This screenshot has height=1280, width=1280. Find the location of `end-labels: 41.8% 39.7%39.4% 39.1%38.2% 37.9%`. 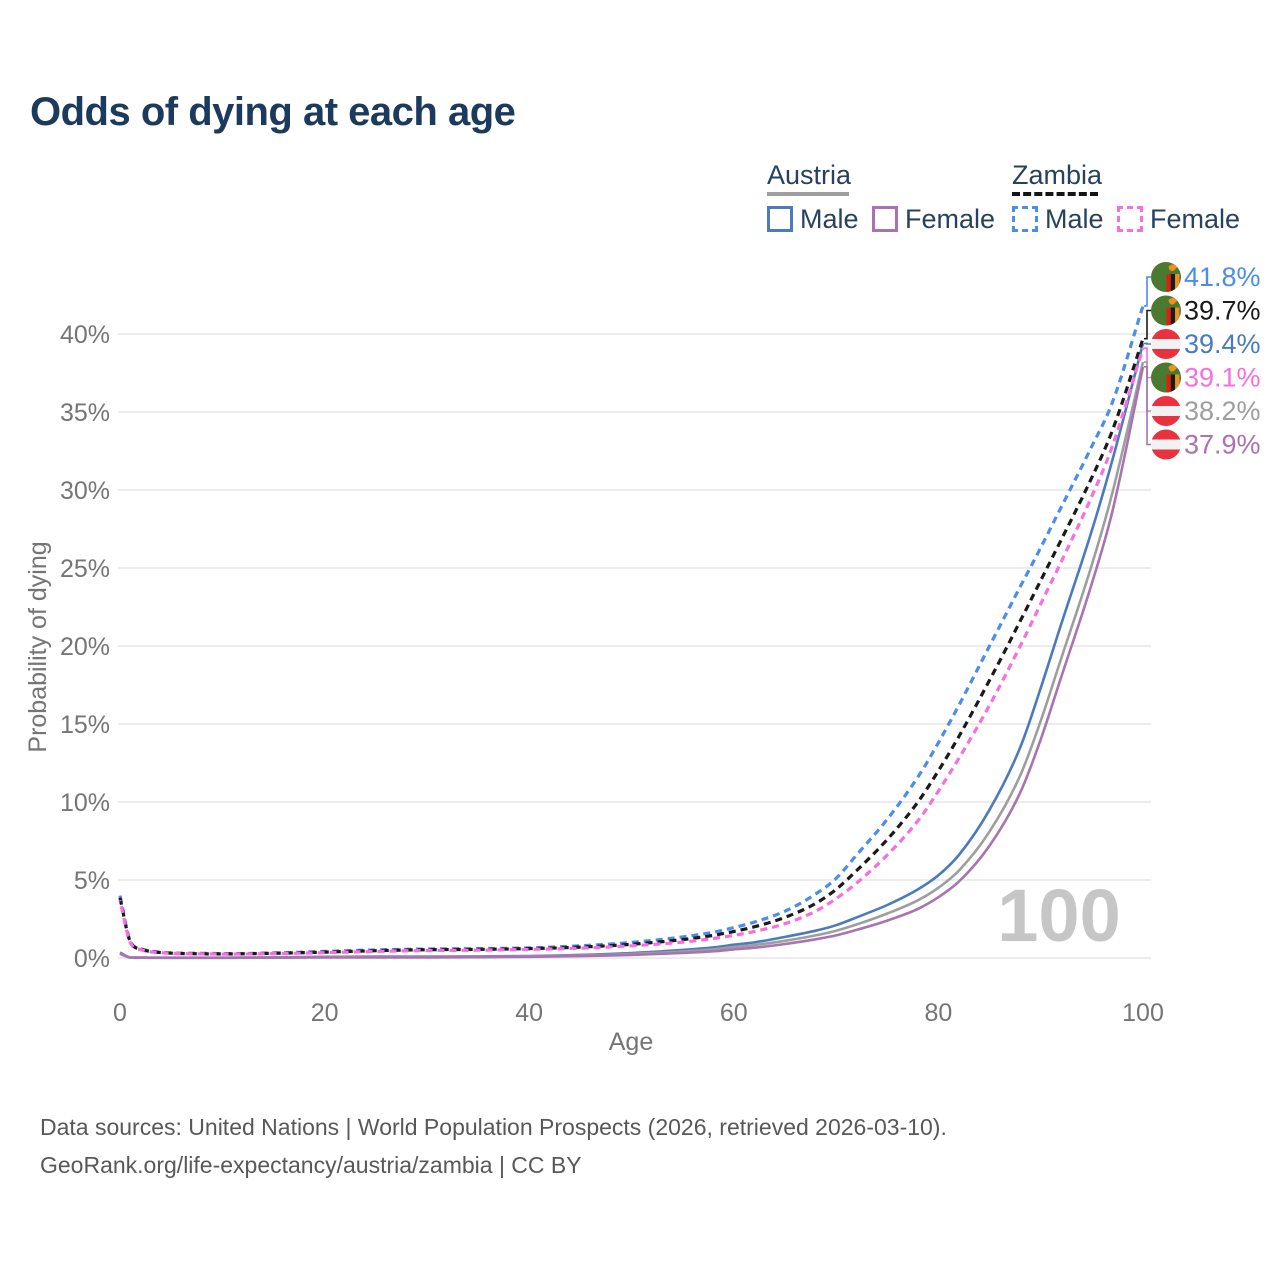

end-labels: 41.8% 39.7%39.4% 39.1%38.2% 37.9% is located at coordinates (1202, 361).